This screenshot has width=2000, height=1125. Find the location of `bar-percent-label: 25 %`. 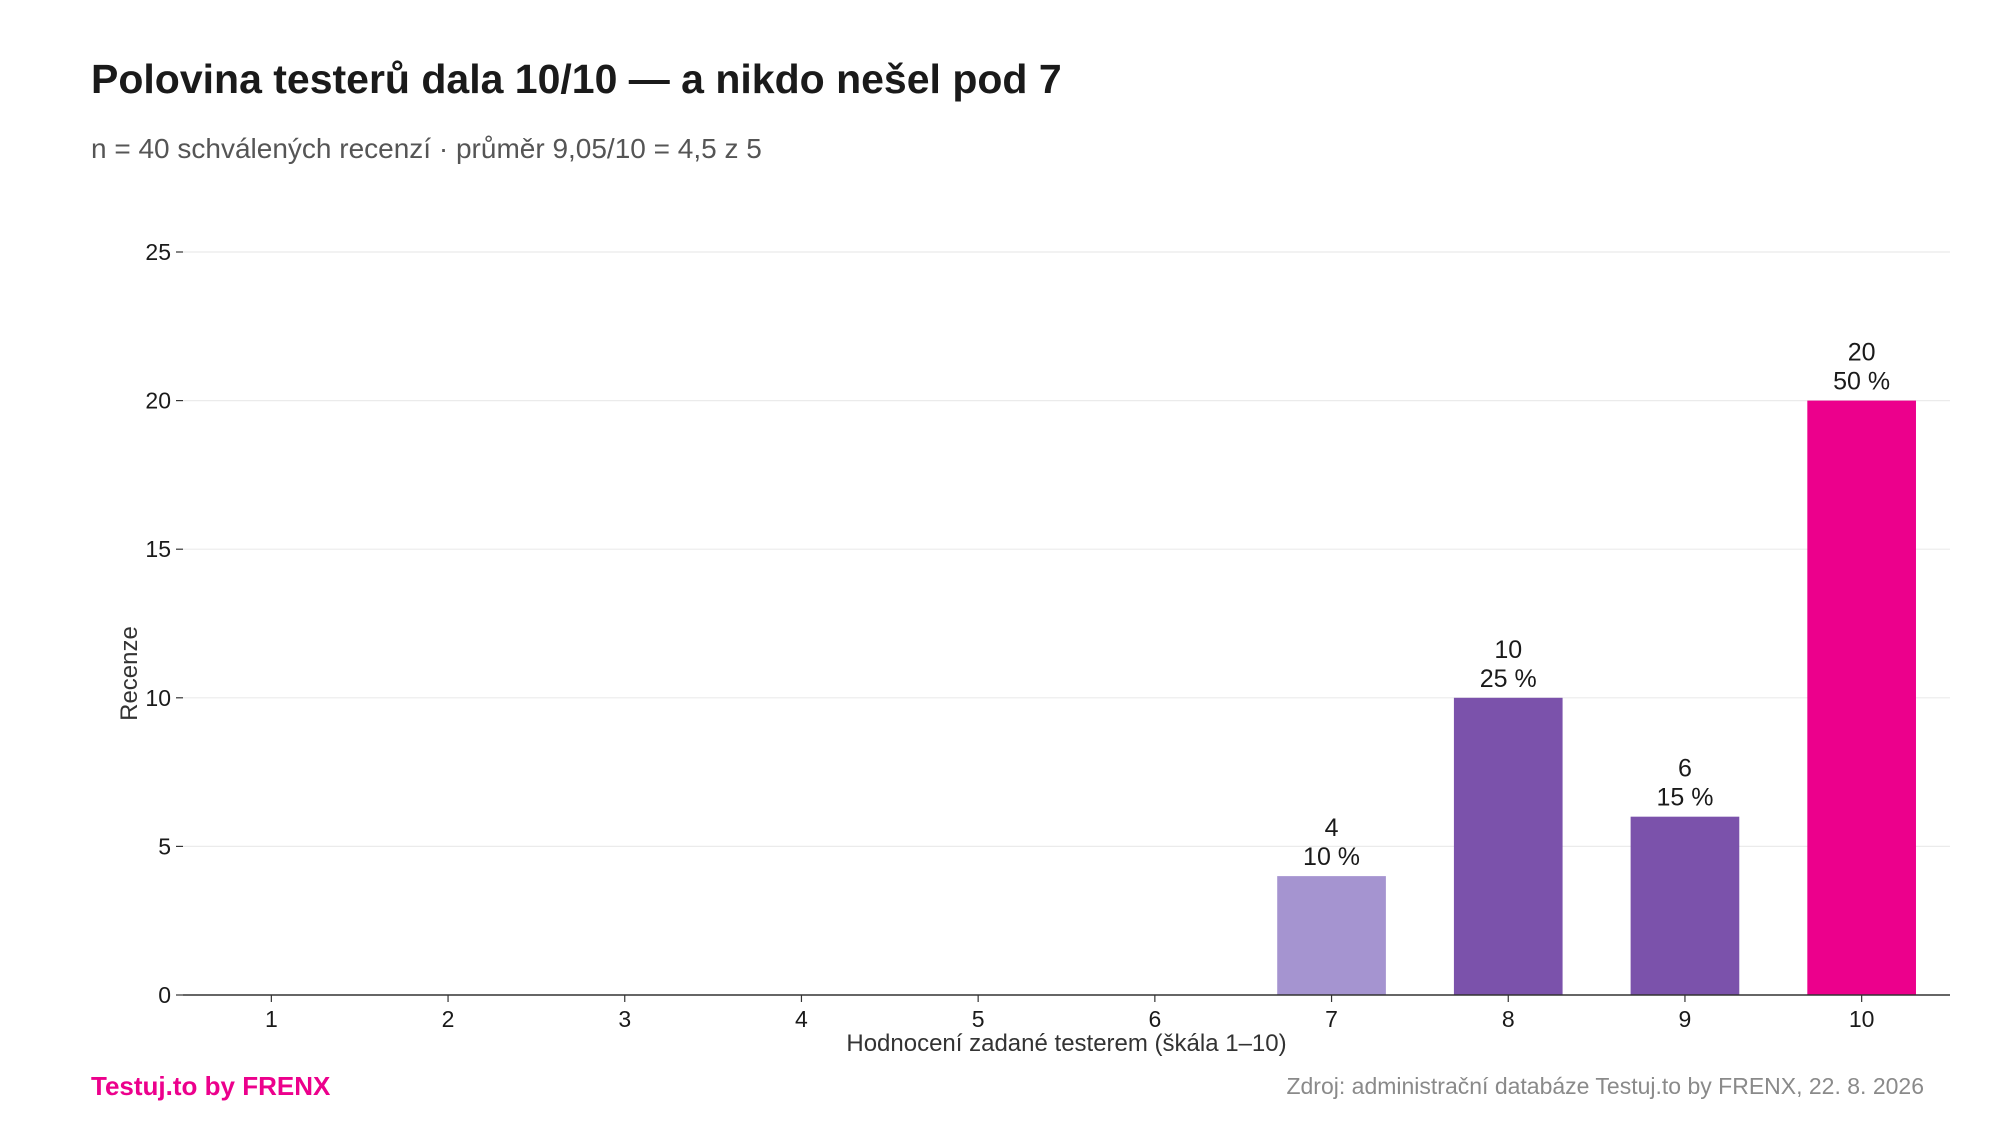

bar-percent-label: 25 % is located at coordinates (1508, 679).